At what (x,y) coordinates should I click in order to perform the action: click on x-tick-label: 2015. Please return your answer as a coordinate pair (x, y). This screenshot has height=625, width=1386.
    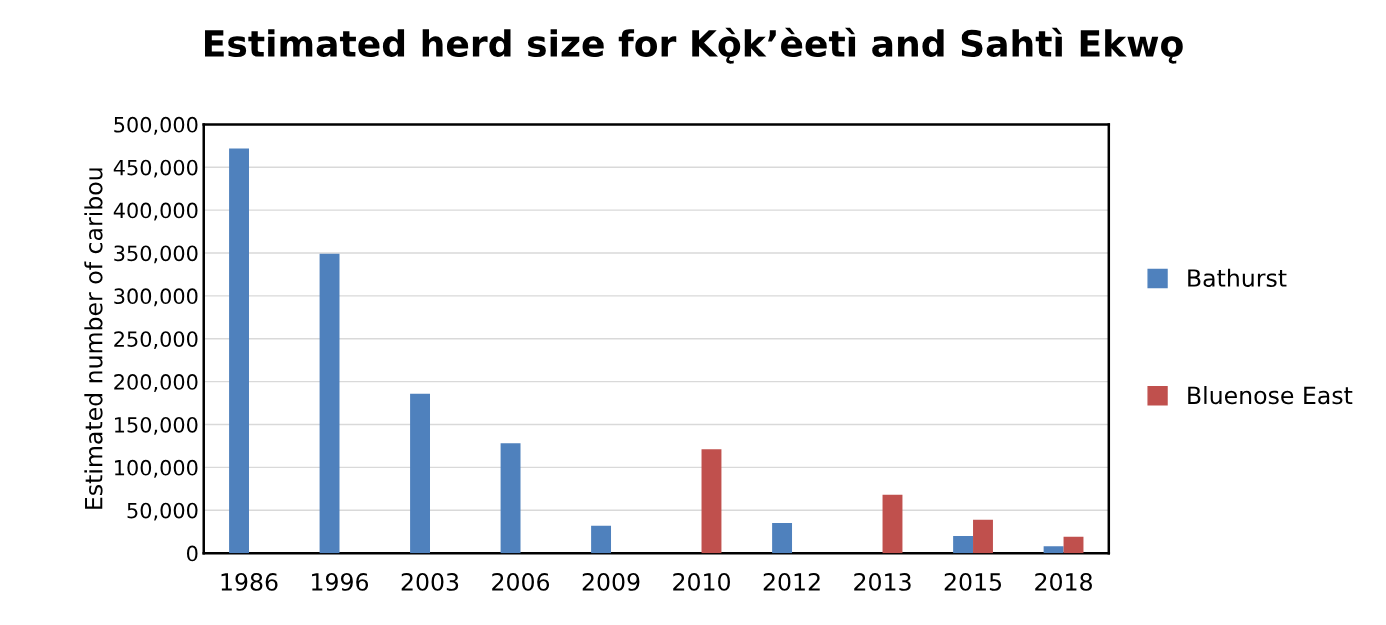
    Looking at the image, I should click on (973, 581).